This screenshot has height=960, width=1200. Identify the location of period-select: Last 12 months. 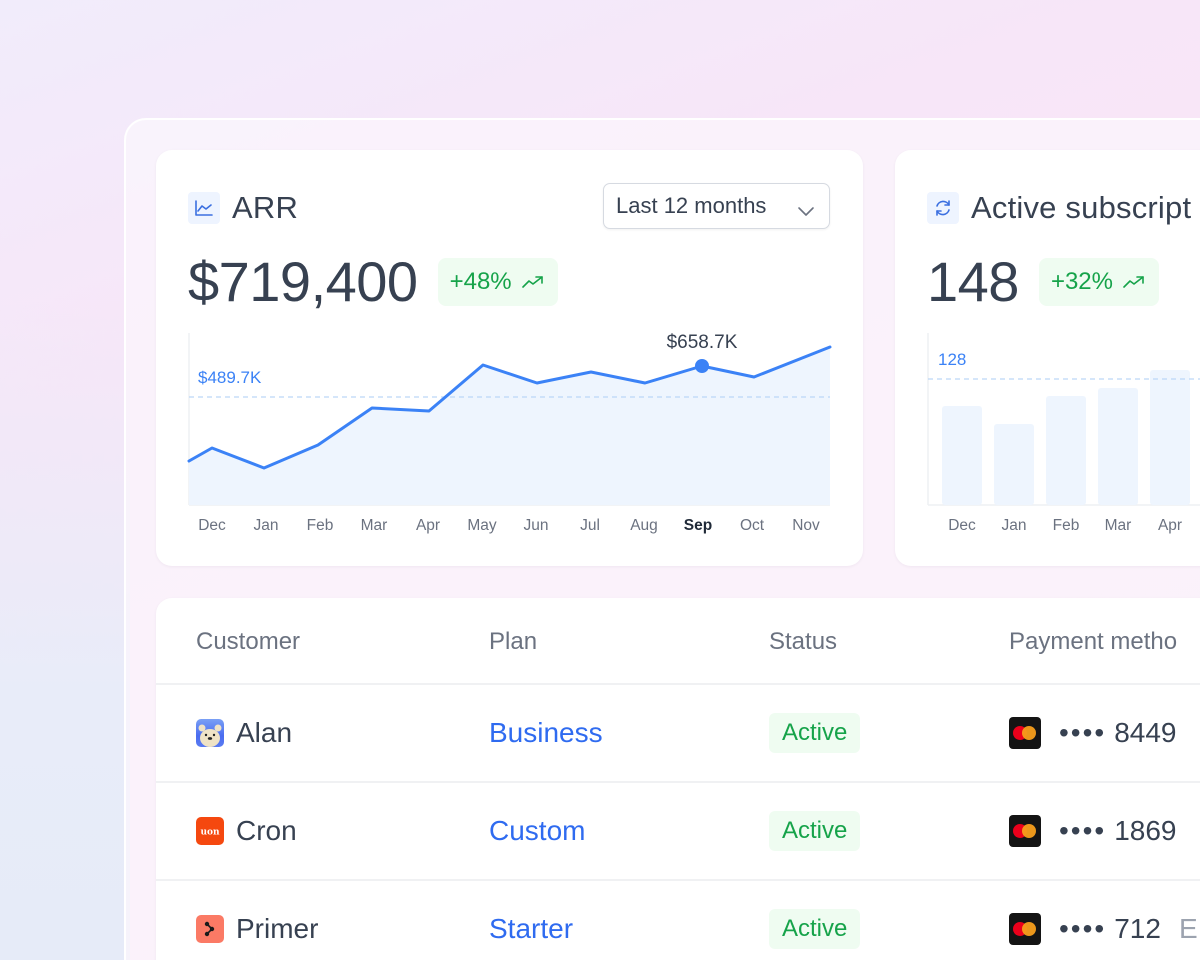
(716, 206).